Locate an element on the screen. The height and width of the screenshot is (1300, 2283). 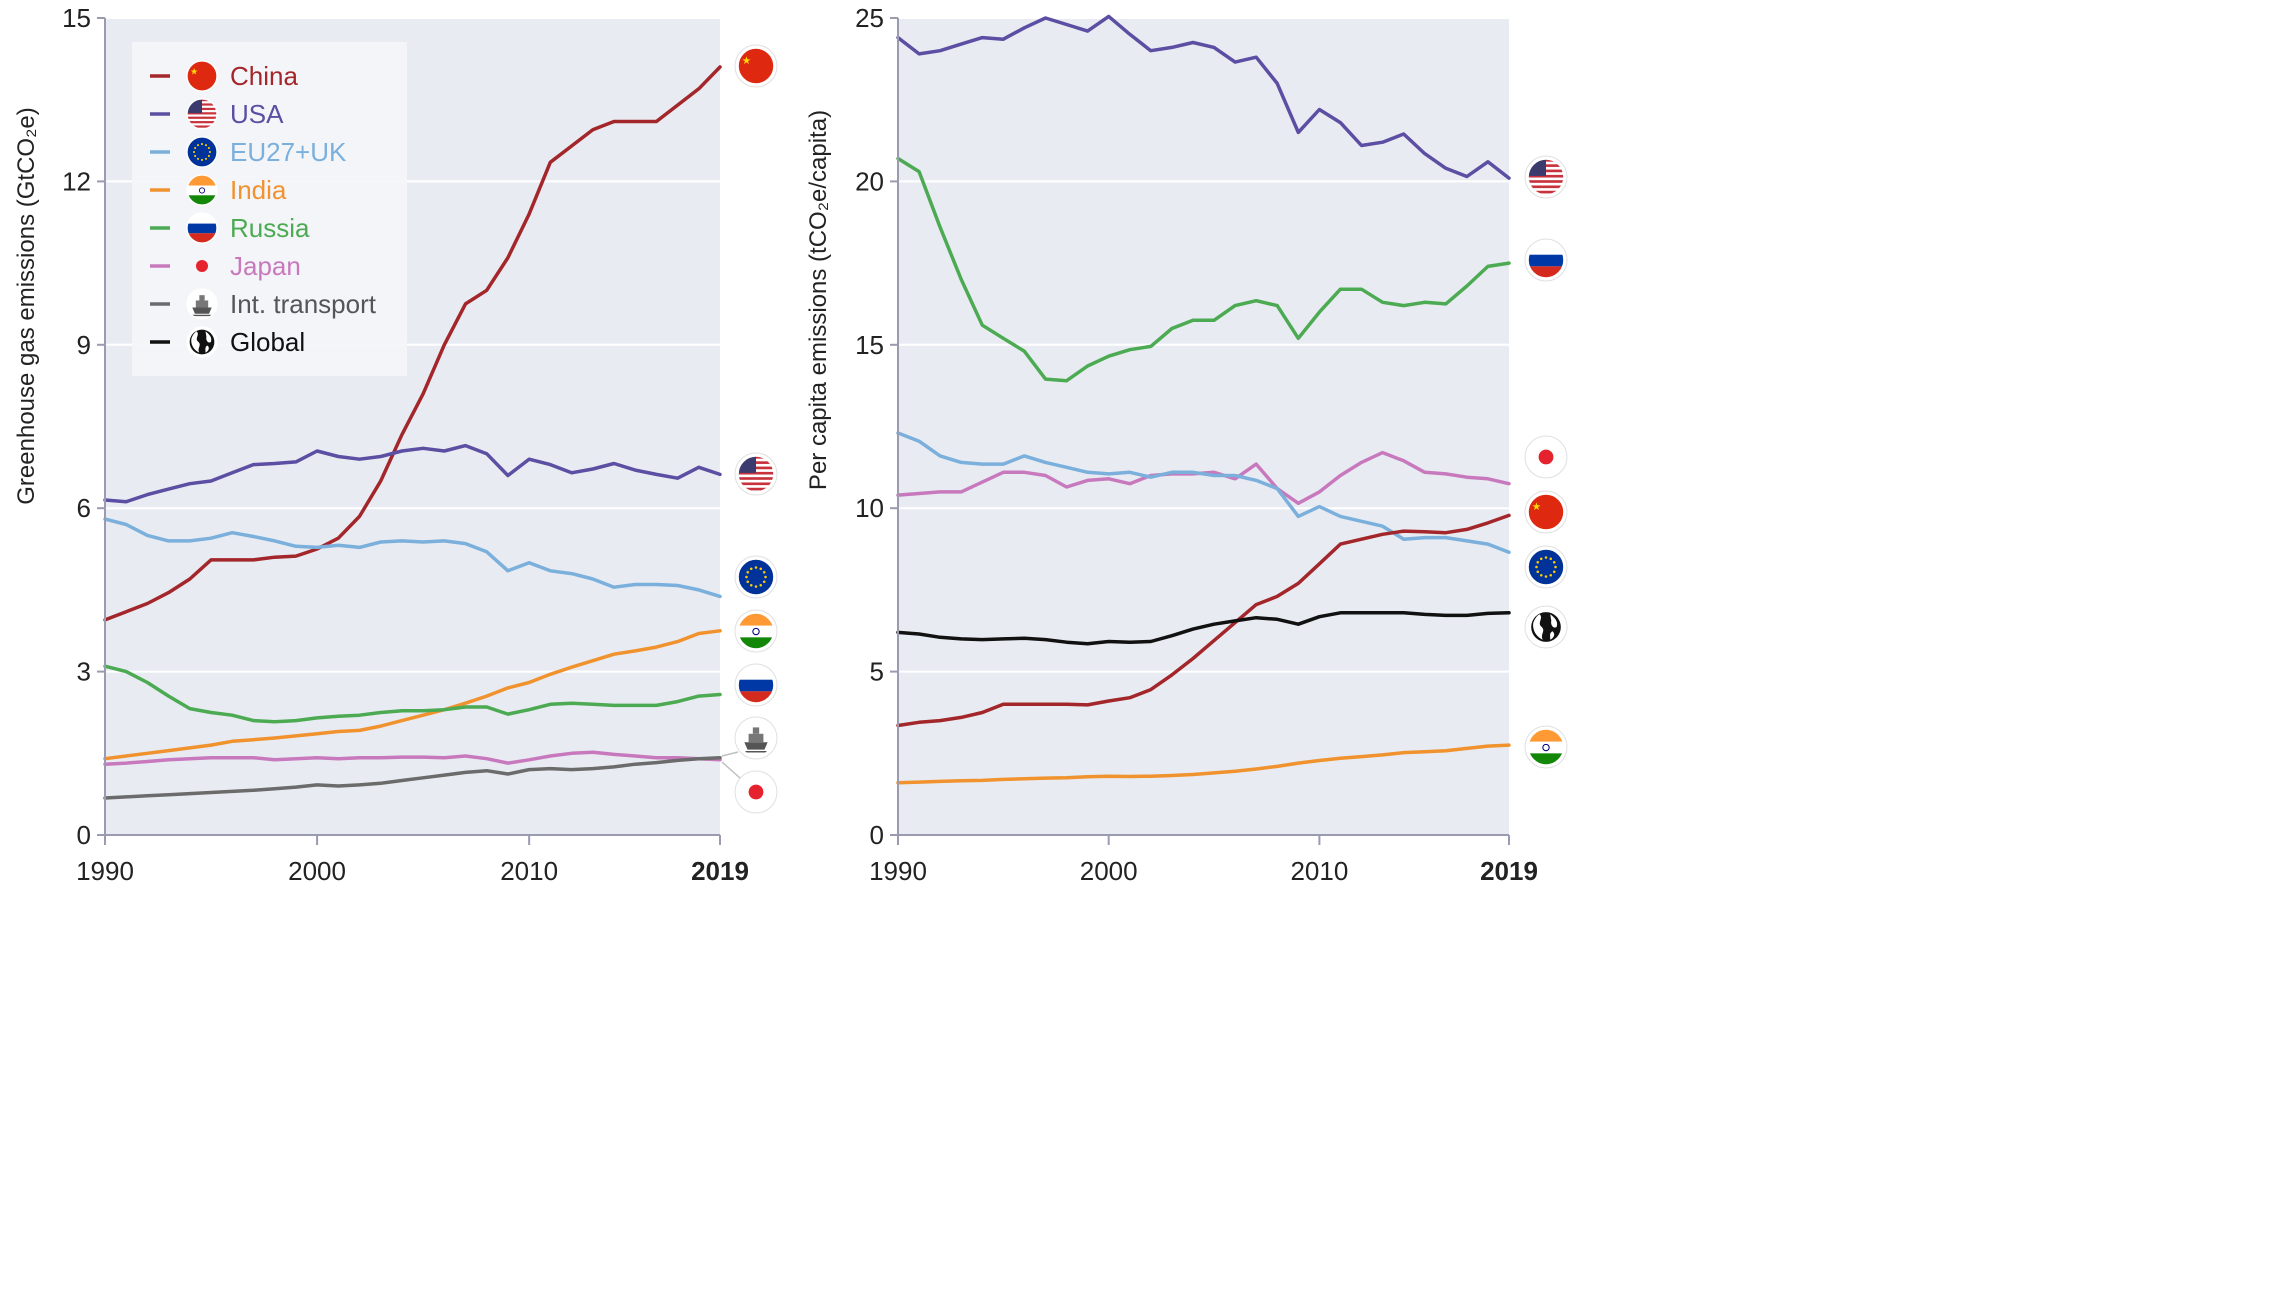
legend-label: USA is located at coordinates (257, 114).